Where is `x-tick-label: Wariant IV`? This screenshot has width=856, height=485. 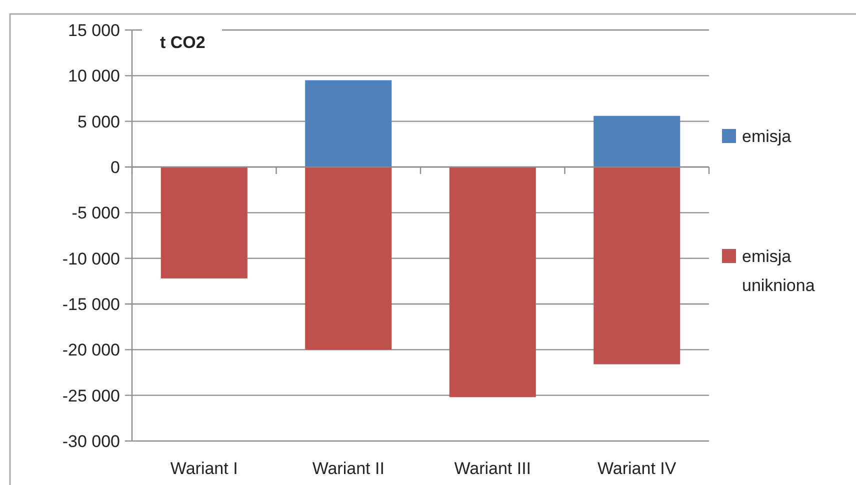
x-tick-label: Wariant IV is located at coordinates (637, 468).